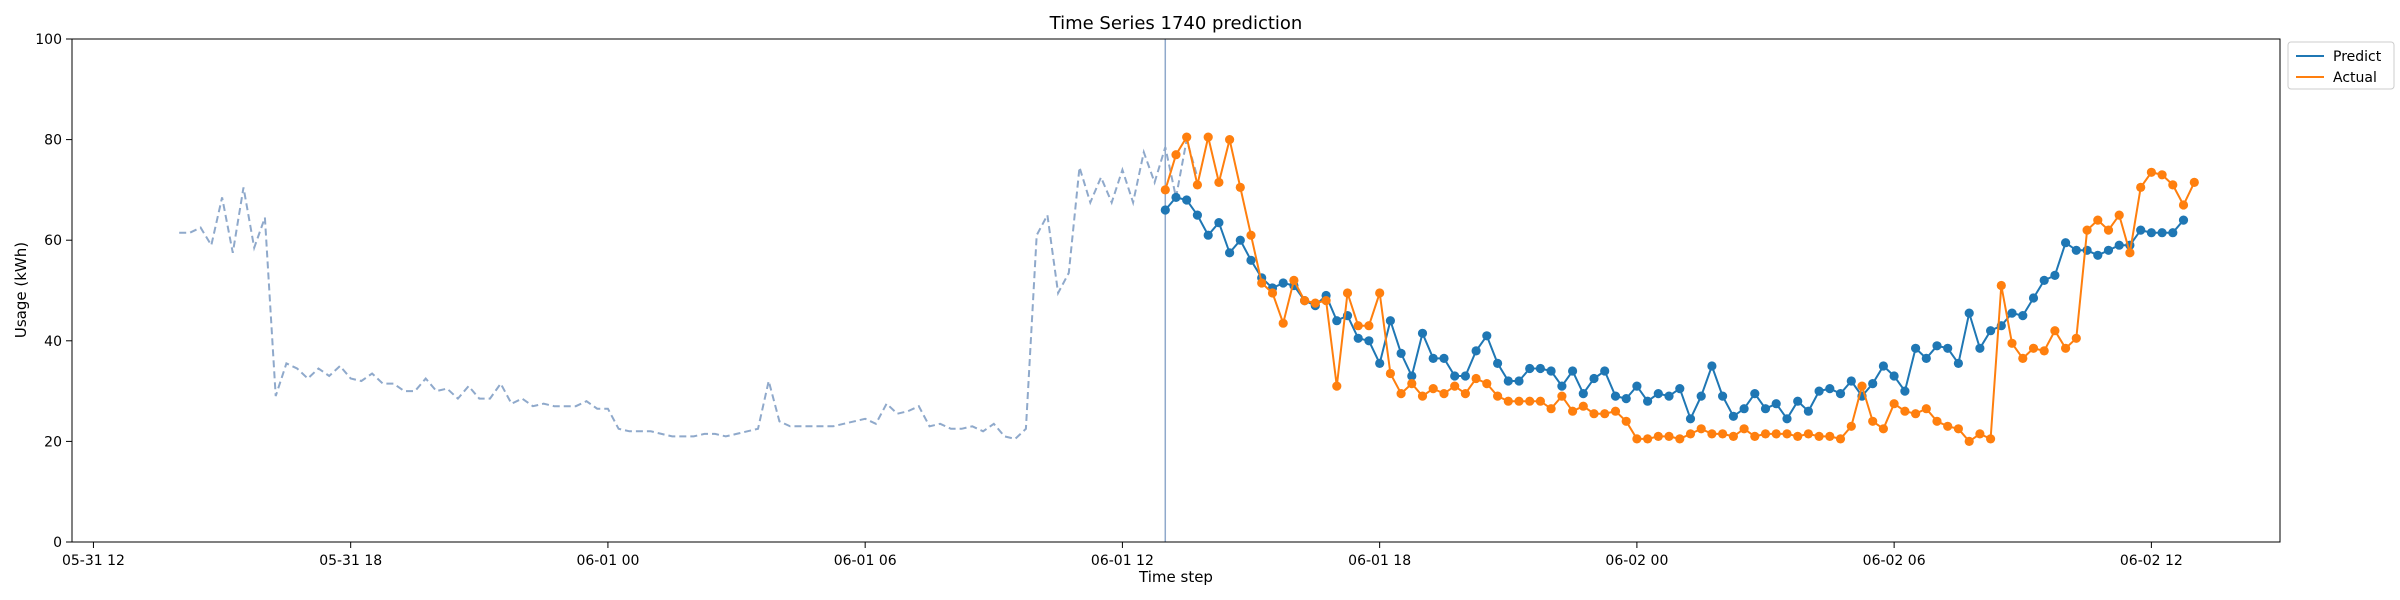  What do you see at coordinates (93, 561) in the screenshot?
I see `x-tick-label: 05-31 12` at bounding box center [93, 561].